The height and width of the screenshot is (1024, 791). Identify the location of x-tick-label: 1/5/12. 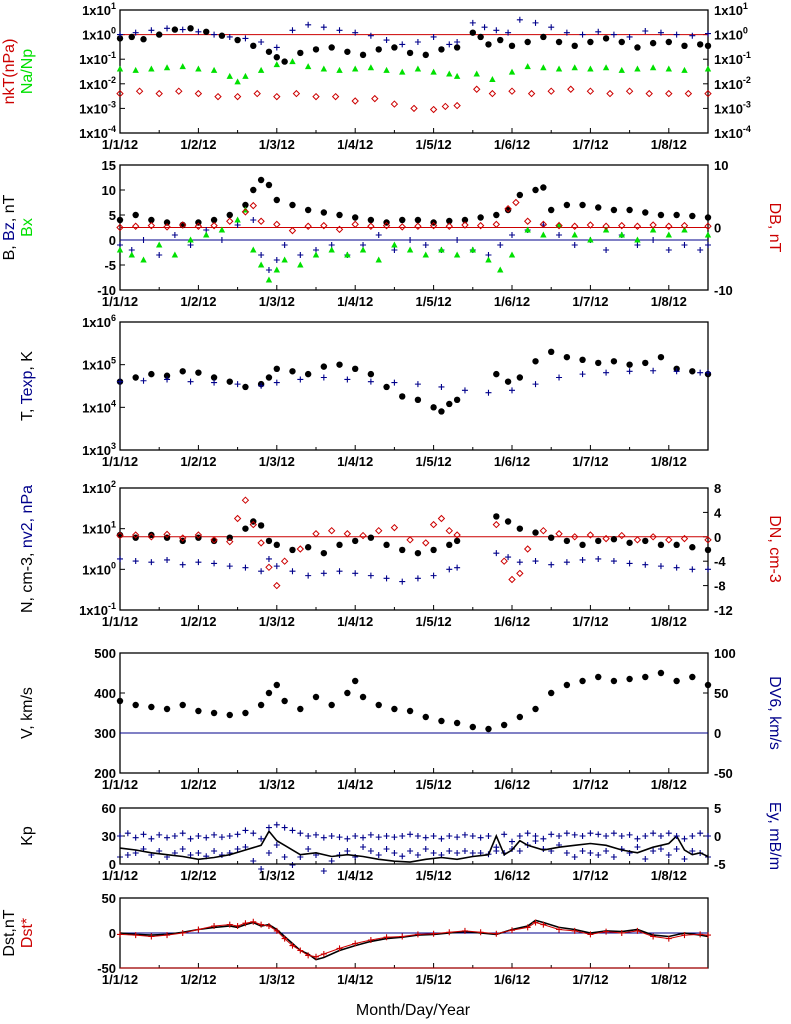
(434, 621).